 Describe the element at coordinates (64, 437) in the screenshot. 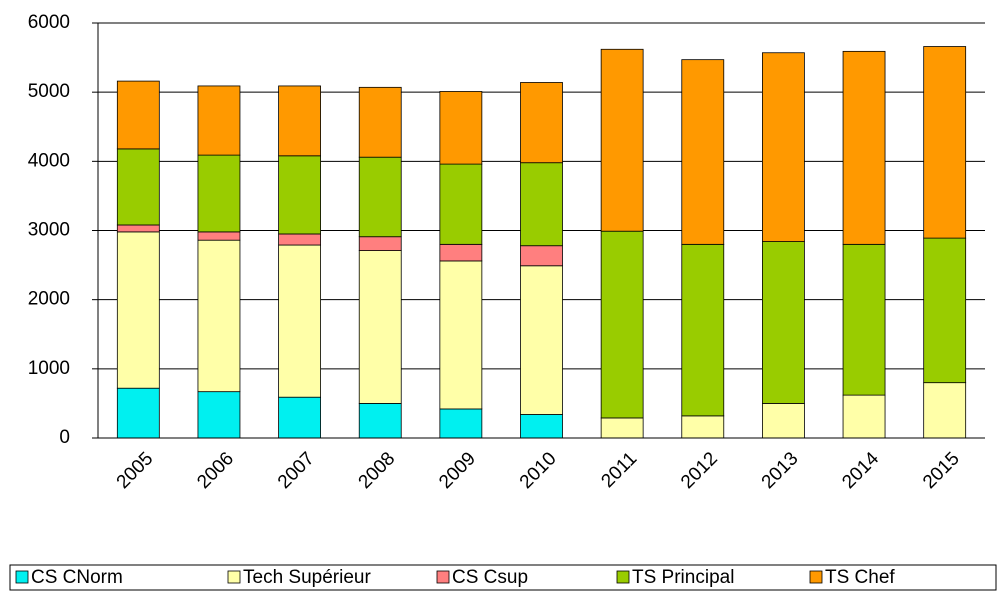

I see `y-tick-label: 0` at that location.